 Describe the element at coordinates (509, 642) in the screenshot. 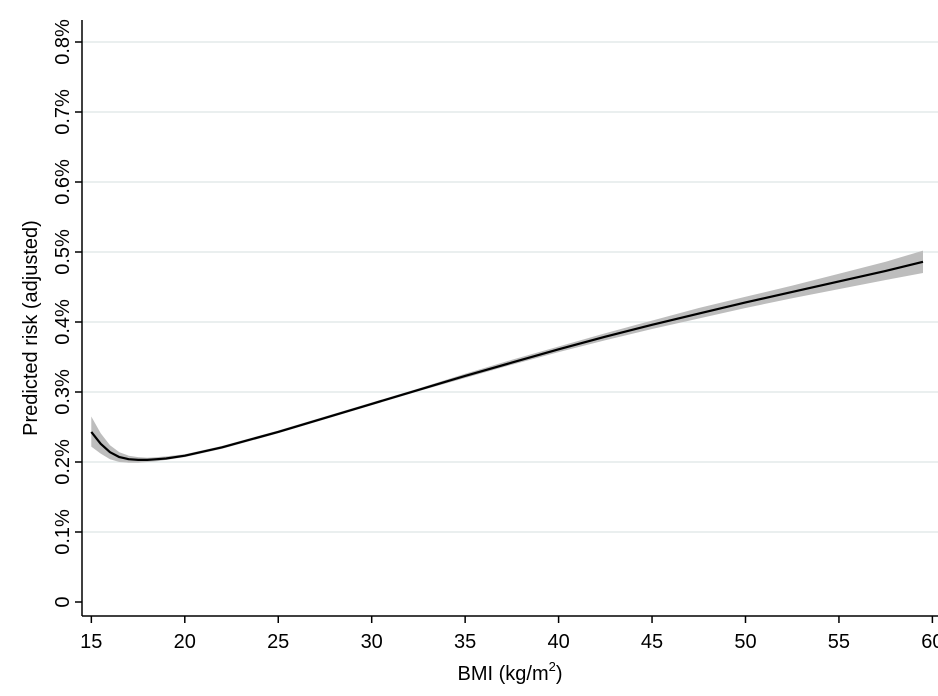

I see `x-tick-labels: 15 20 25 30 35 40 45 50 55 60` at that location.